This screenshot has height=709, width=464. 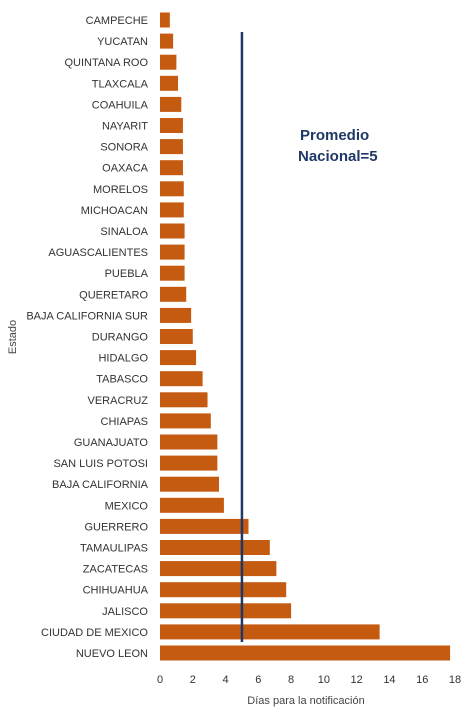 What do you see at coordinates (124, 422) in the screenshot?
I see `category-label: CHIAPAS` at bounding box center [124, 422].